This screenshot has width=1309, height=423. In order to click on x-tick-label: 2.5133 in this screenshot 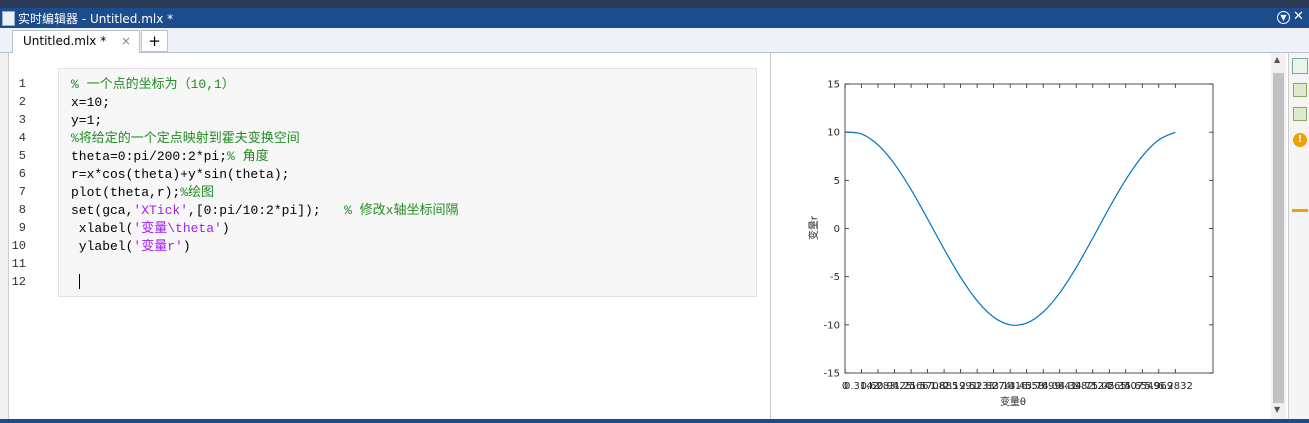, I will do `click(977, 386)`.